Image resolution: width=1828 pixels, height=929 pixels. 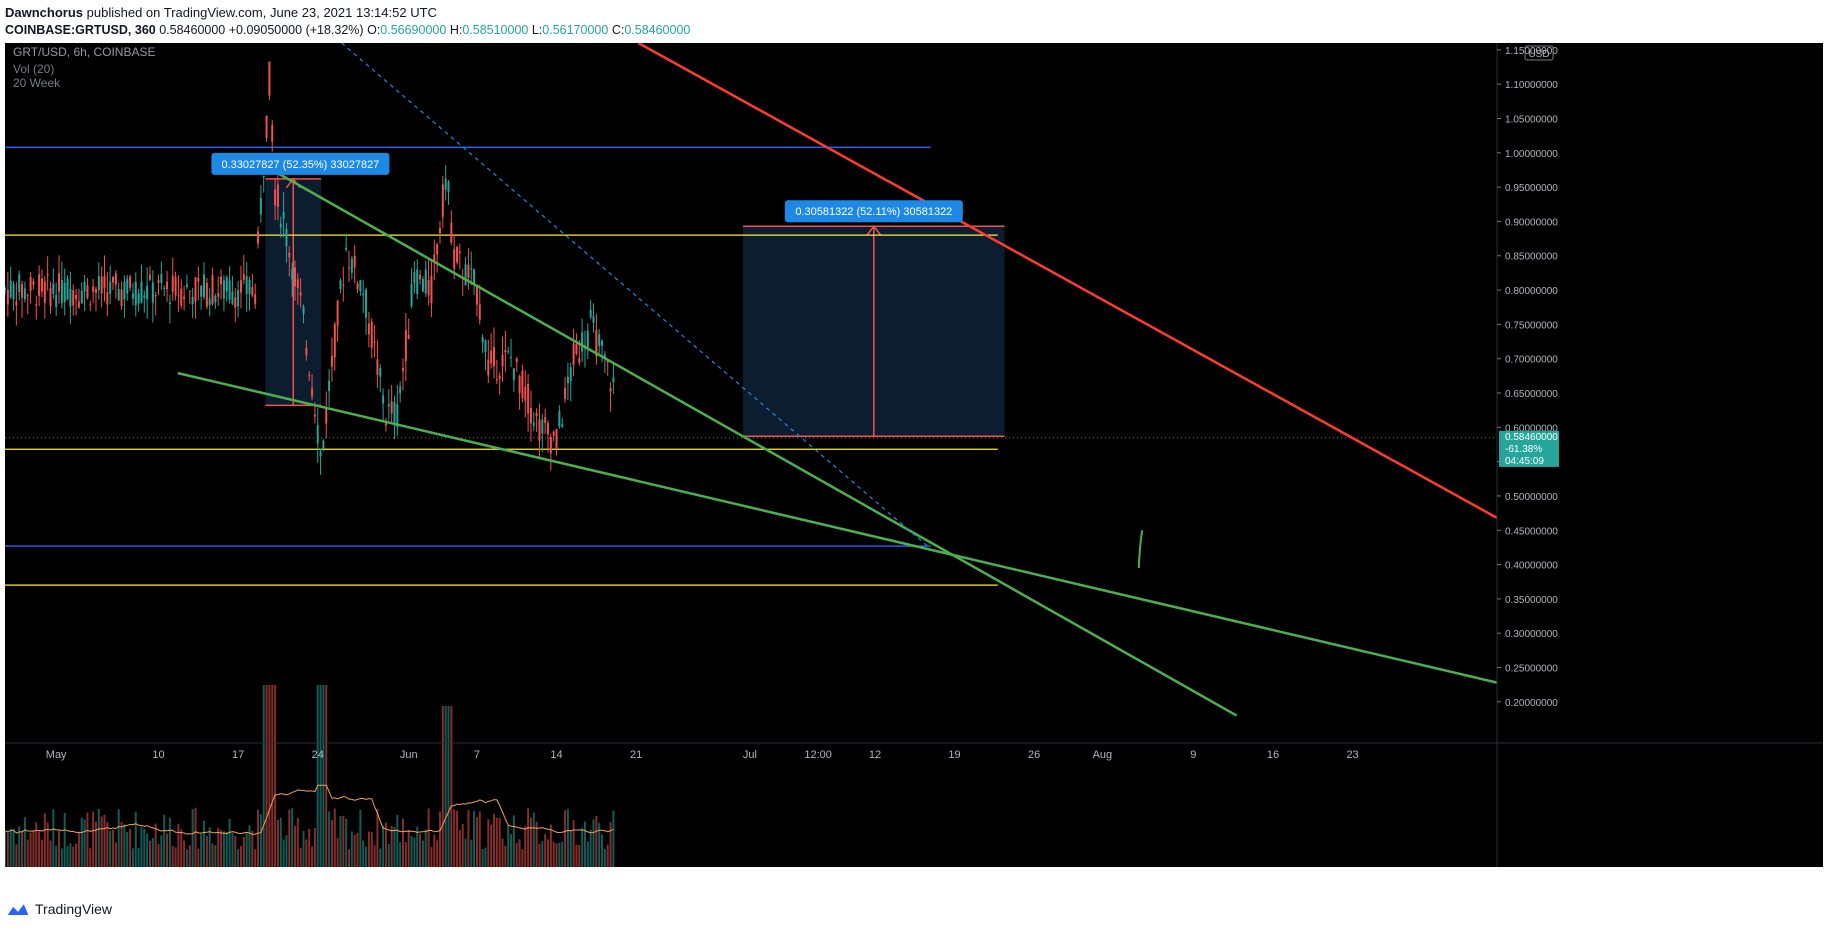 What do you see at coordinates (1352, 755) in the screenshot?
I see `x-tick-label: 23` at bounding box center [1352, 755].